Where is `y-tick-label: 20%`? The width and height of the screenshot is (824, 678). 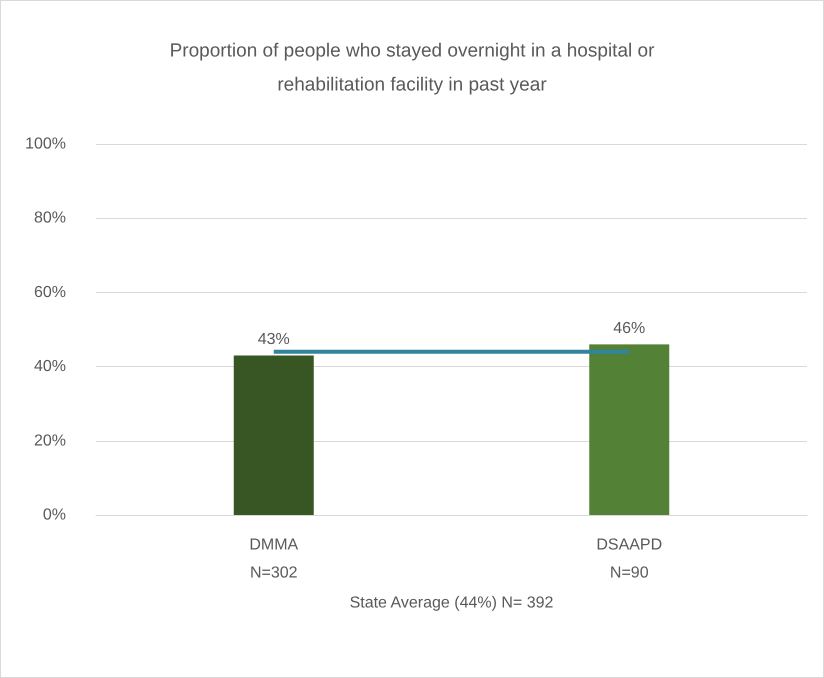 y-tick-label: 20% is located at coordinates (50, 441).